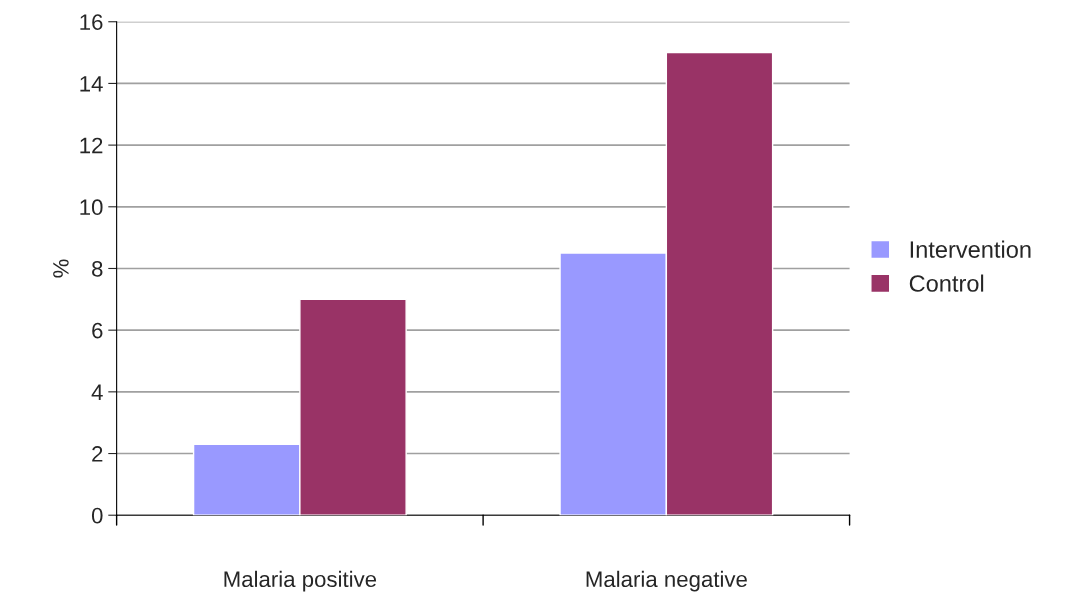  I want to click on y-tick-label: 0, so click(97, 515).